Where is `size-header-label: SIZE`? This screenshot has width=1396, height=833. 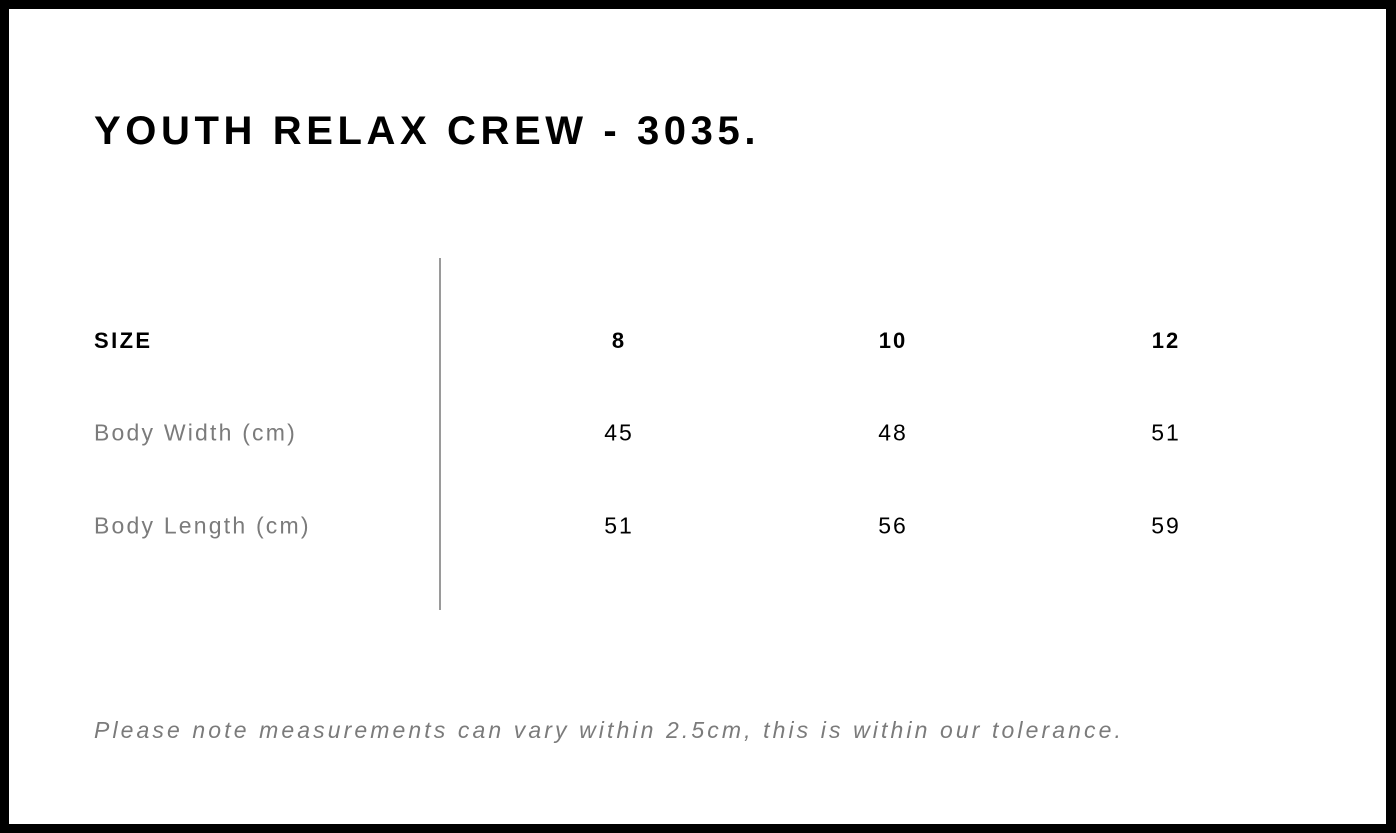 size-header-label: SIZE is located at coordinates (123, 340).